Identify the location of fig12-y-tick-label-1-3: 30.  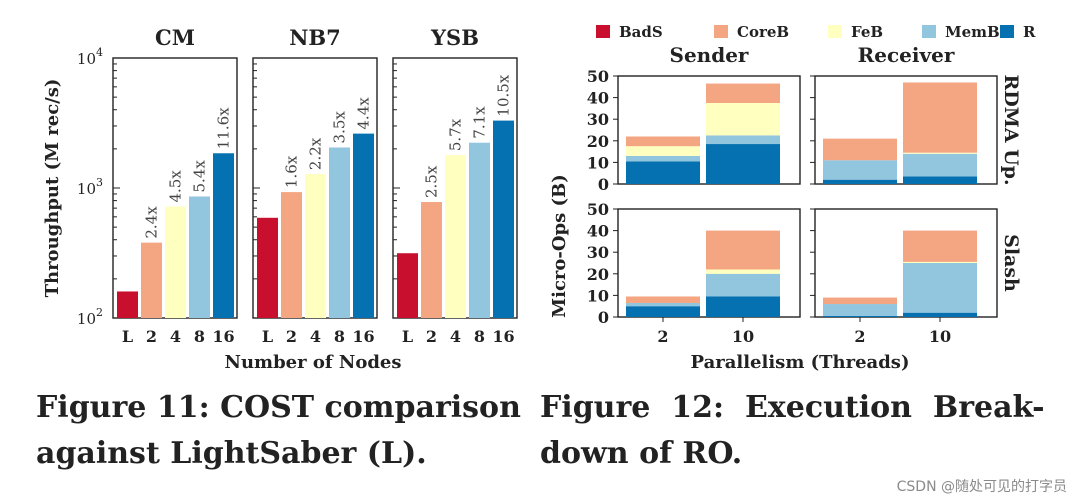
(598, 252).